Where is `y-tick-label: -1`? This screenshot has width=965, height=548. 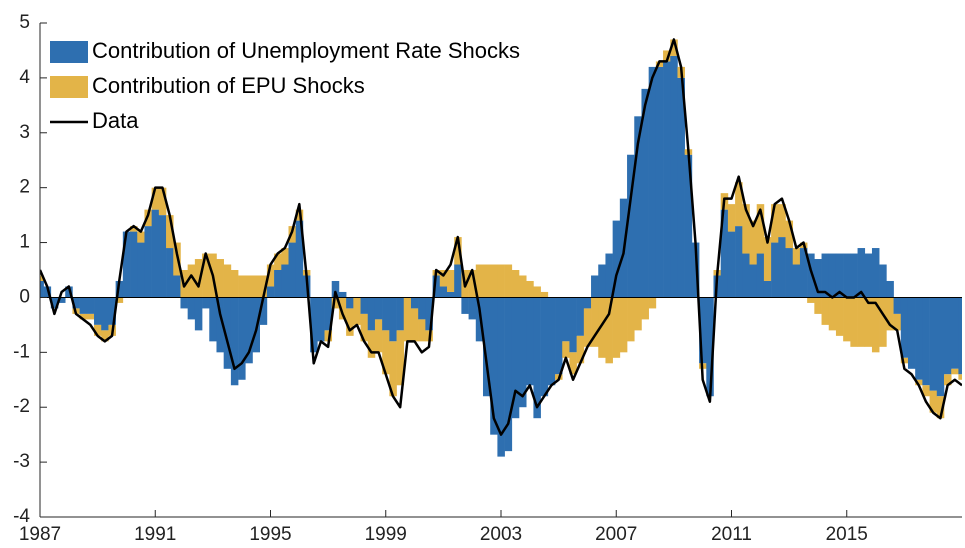 y-tick-label: -1 is located at coordinates (21, 351).